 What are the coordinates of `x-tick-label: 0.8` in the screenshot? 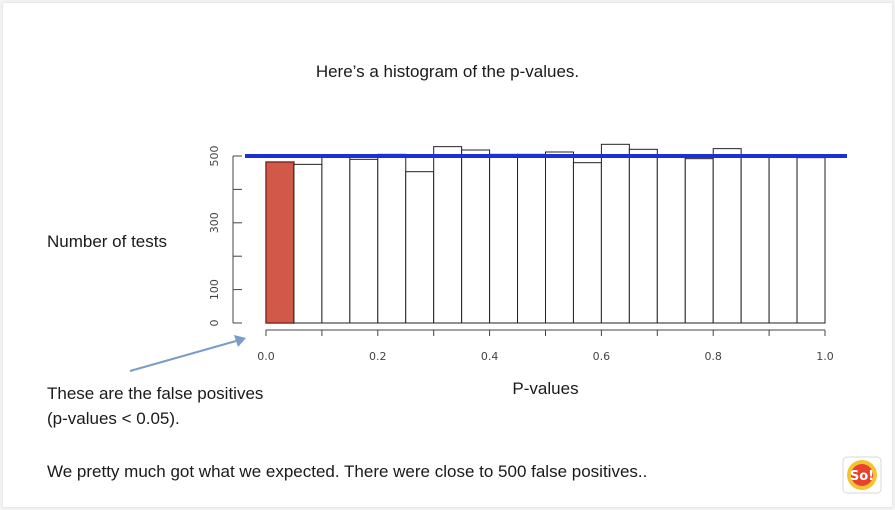 It's located at (713, 356).